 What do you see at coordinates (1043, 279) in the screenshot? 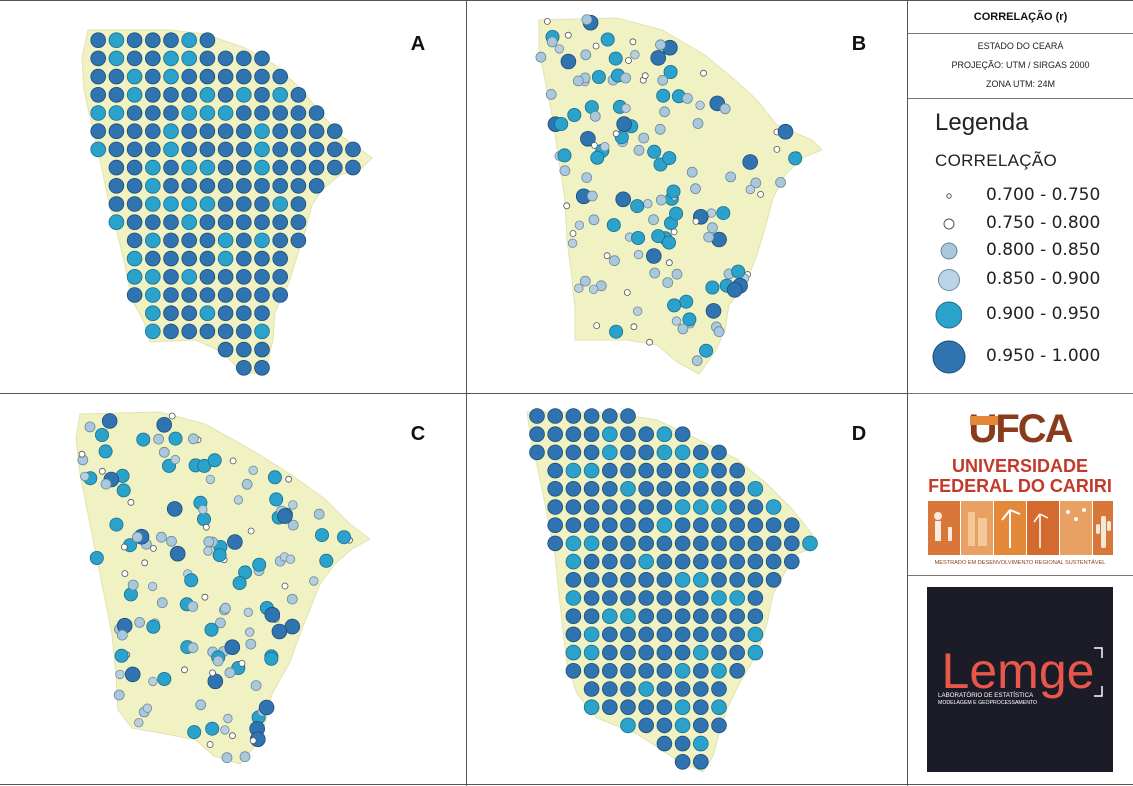
I see `legend-label: 0.850 - 0.900` at bounding box center [1043, 279].